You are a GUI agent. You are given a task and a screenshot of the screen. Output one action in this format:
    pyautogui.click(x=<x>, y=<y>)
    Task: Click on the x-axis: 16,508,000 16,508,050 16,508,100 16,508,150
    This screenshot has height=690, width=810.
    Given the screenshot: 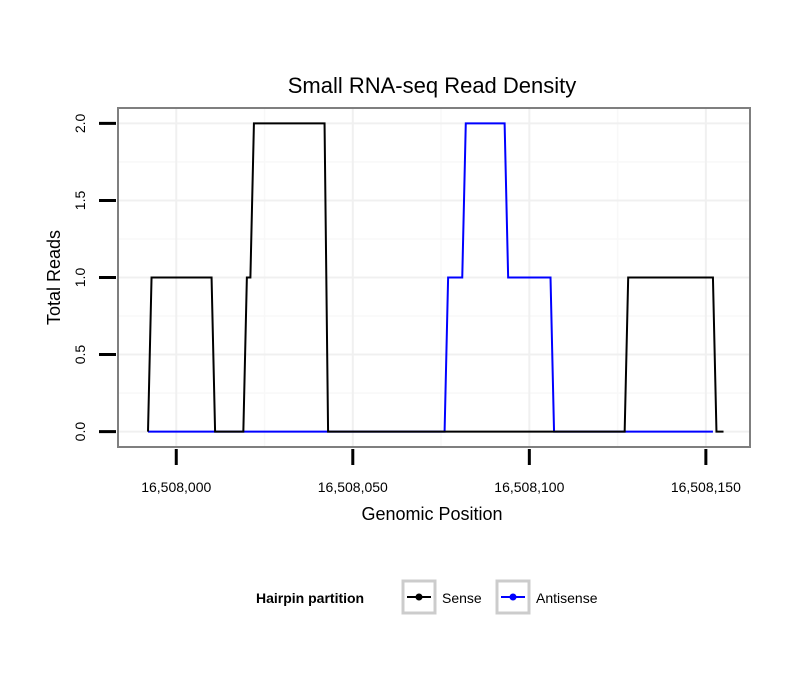 What is the action you would take?
    pyautogui.click(x=441, y=472)
    